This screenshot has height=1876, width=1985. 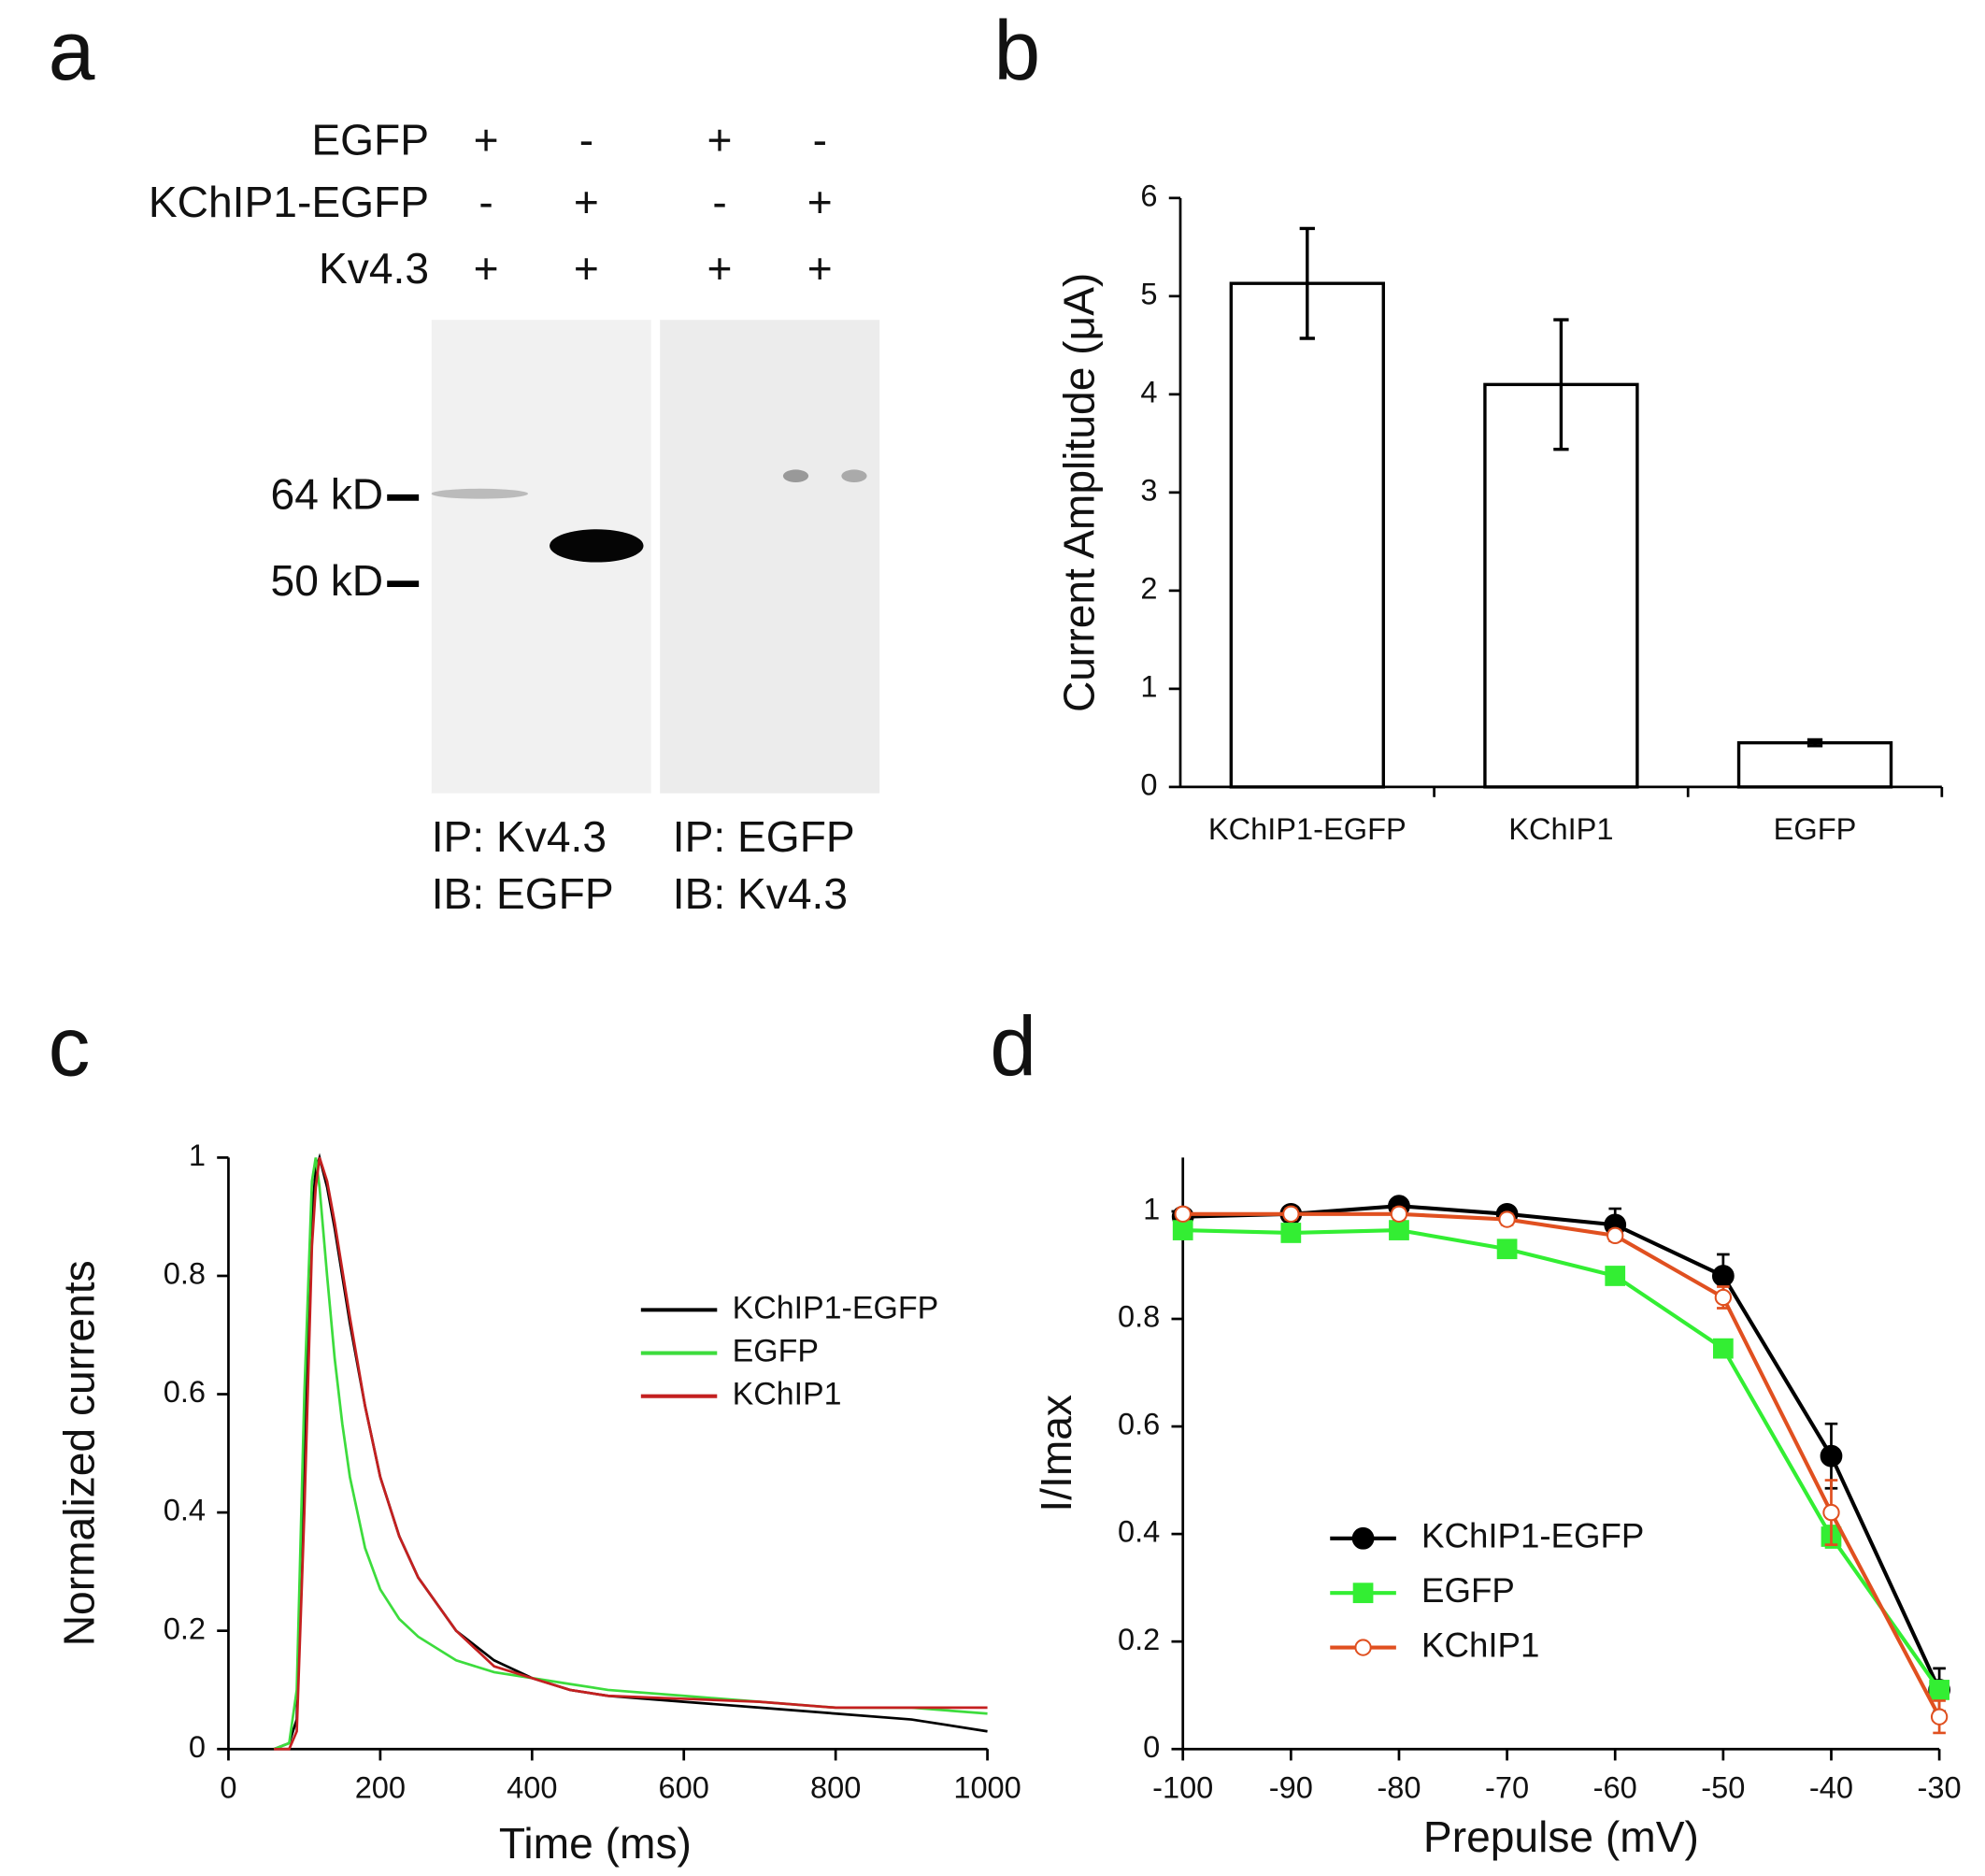 What do you see at coordinates (1139, 1532) in the screenshot?
I see `y-tick-label: 0.4` at bounding box center [1139, 1532].